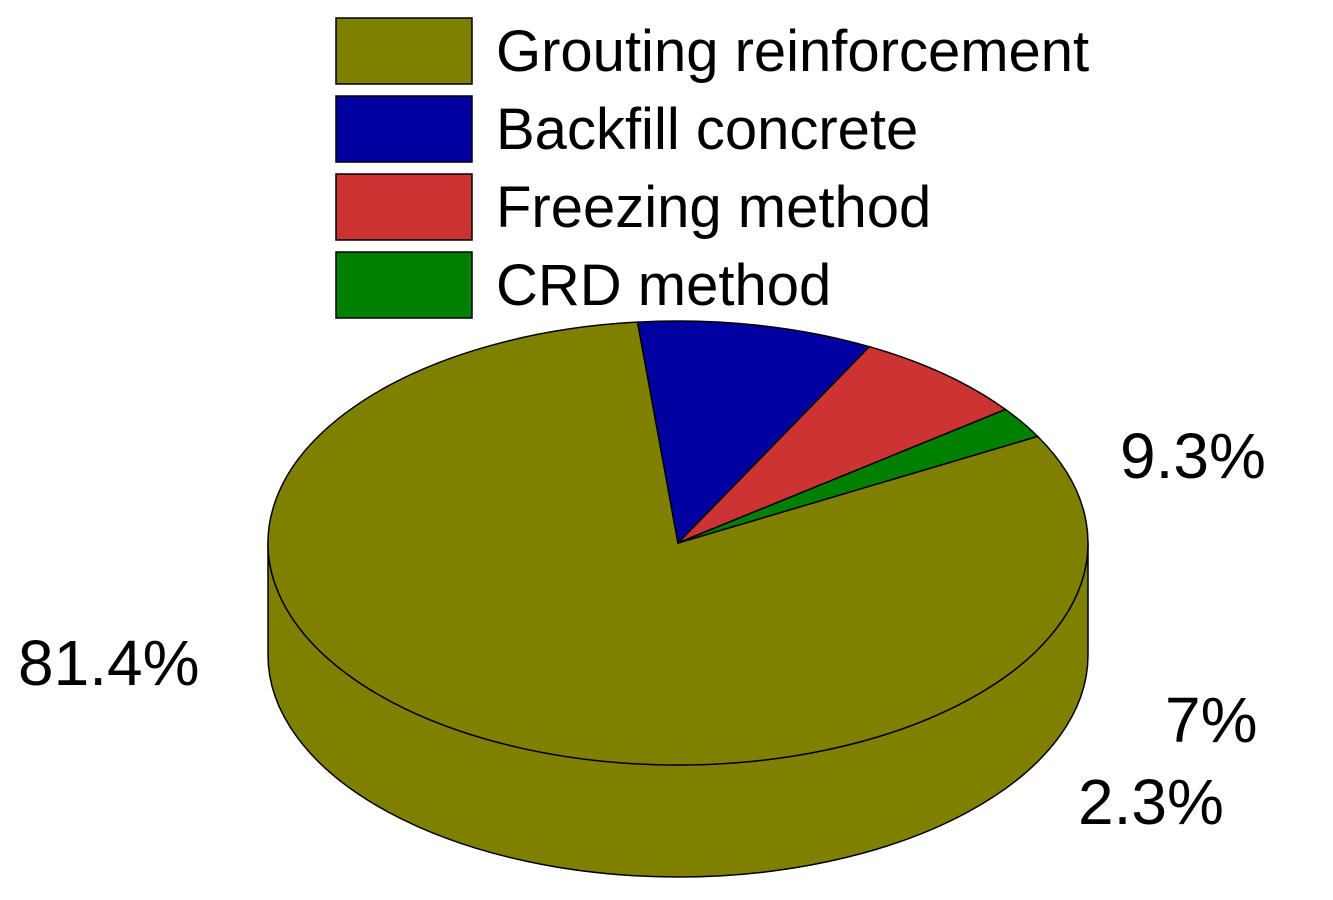  What do you see at coordinates (404, 285) in the screenshot?
I see `legend-swatch-crd-method` at bounding box center [404, 285].